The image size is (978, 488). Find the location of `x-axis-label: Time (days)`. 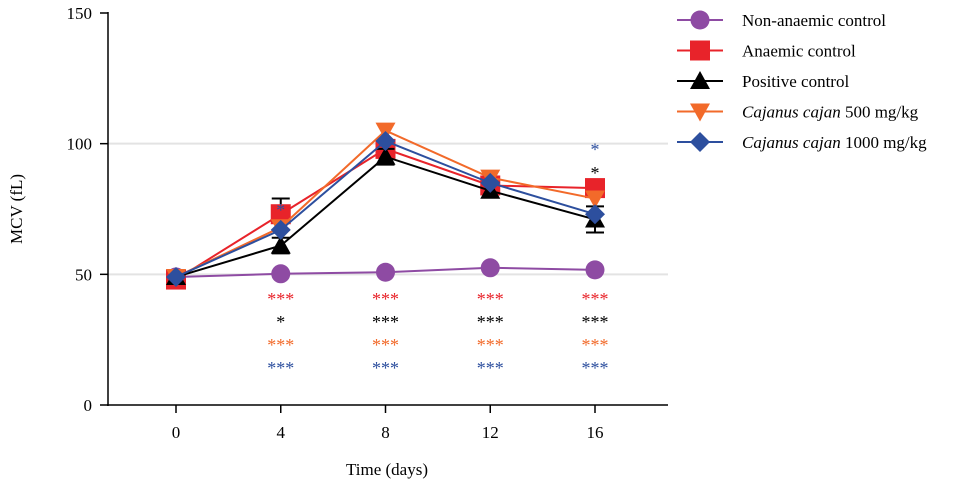

x-axis-label: Time (days) is located at coordinates (387, 469).